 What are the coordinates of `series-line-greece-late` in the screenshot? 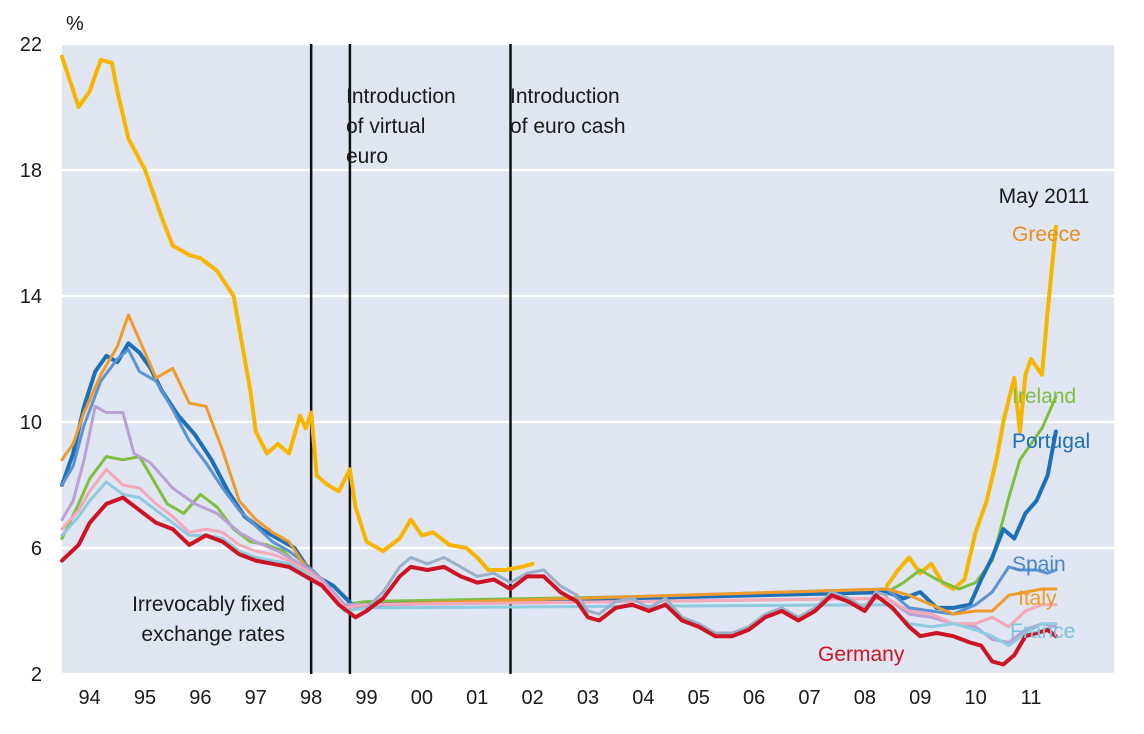 It's located at (971, 407).